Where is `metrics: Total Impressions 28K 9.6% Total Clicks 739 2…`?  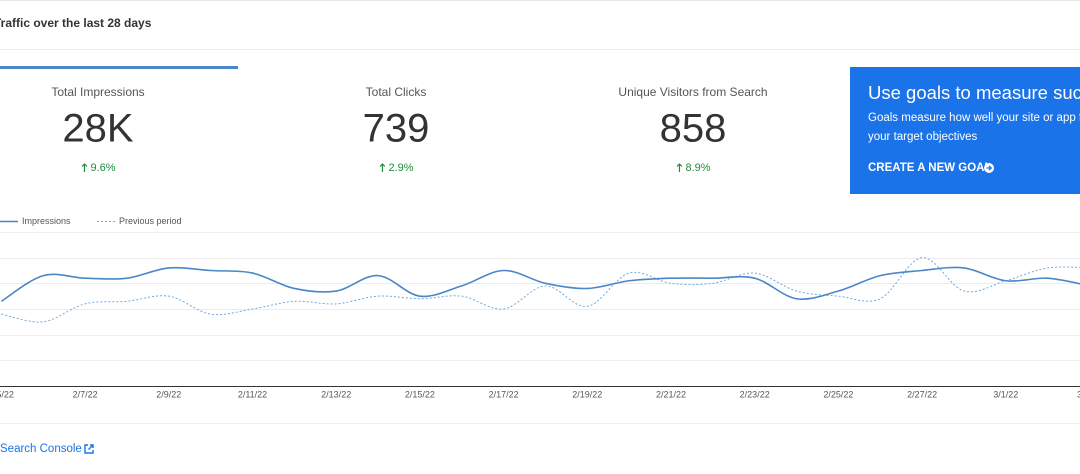
metrics: Total Impressions 28K 9.6% Total Clicks 739 2… is located at coordinates (409, 129).